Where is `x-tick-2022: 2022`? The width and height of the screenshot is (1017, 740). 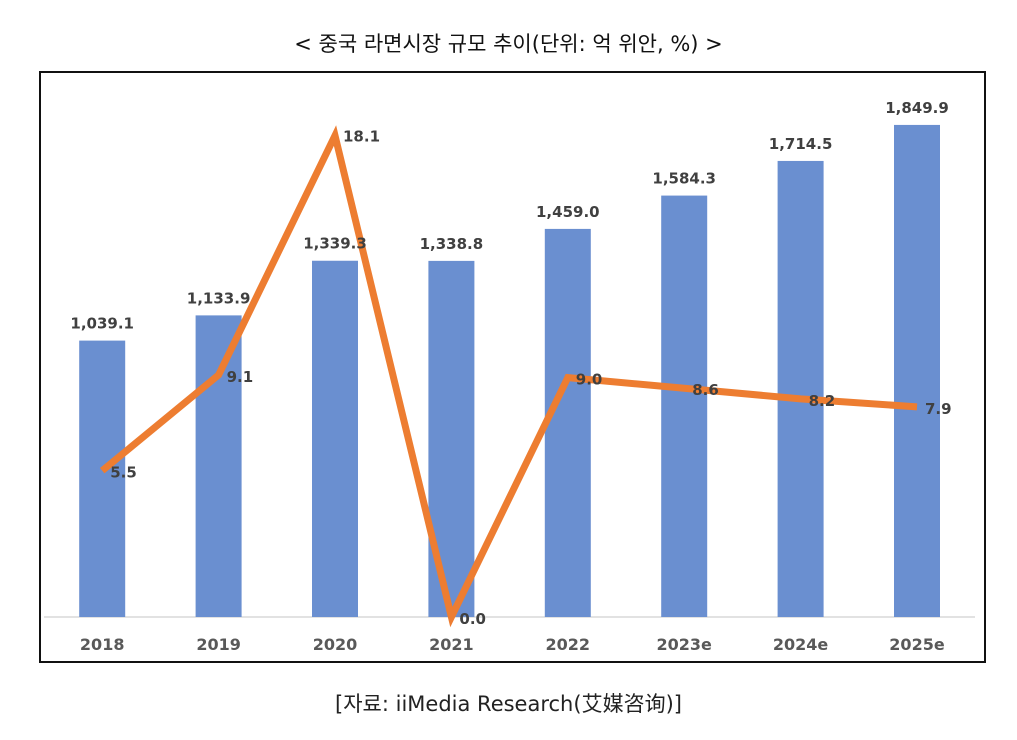 x-tick-2022: 2022 is located at coordinates (568, 644).